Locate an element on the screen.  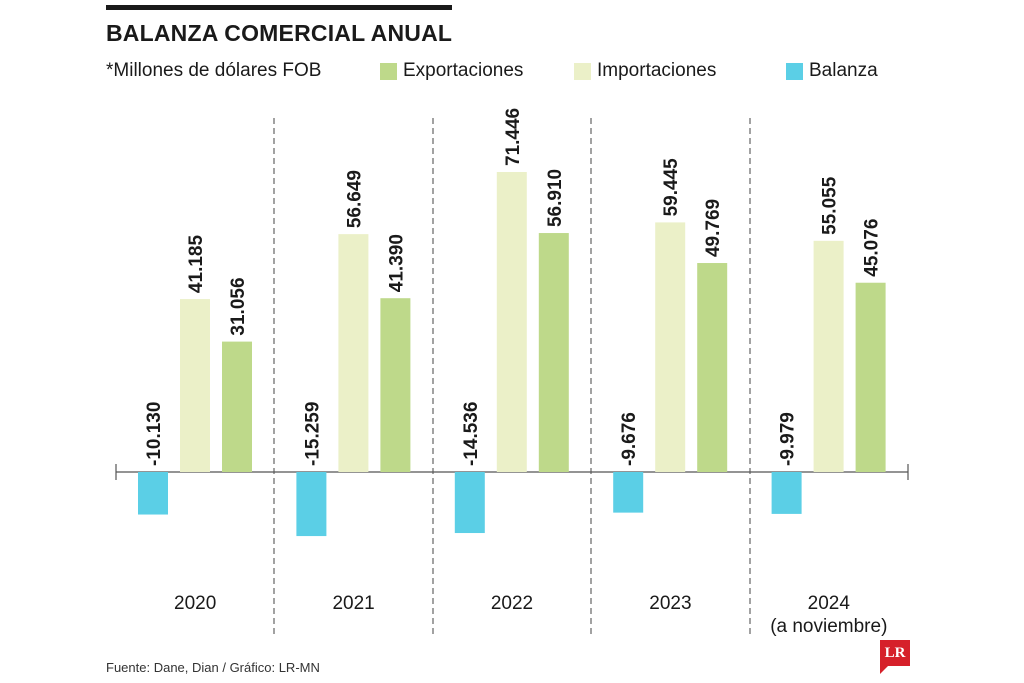
title-top-rule is located at coordinates (279, 7).